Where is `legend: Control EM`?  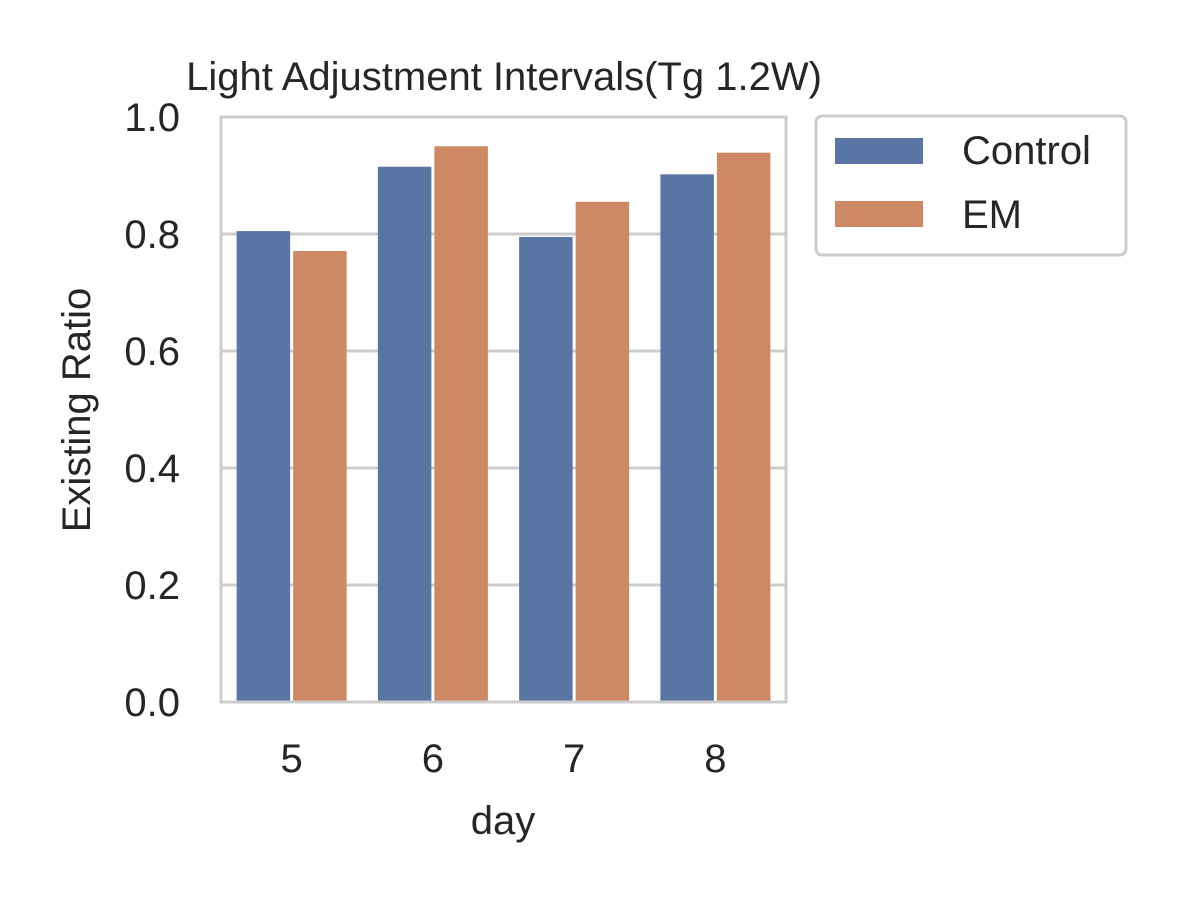
legend: Control EM is located at coordinates (971, 185).